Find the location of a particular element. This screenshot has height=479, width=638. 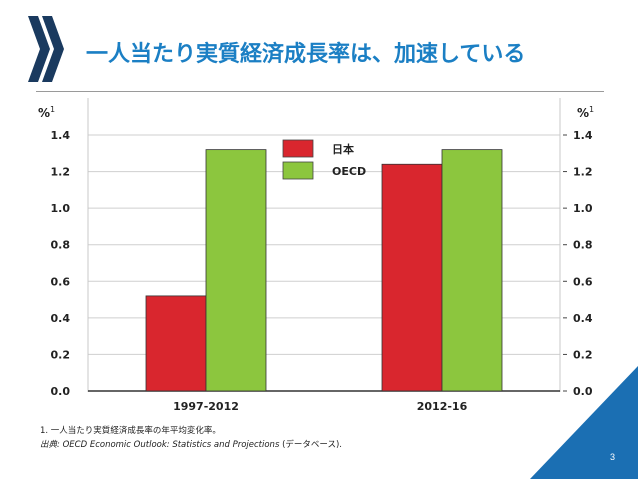

y-tick-label-left: 0.6 is located at coordinates (61, 281).